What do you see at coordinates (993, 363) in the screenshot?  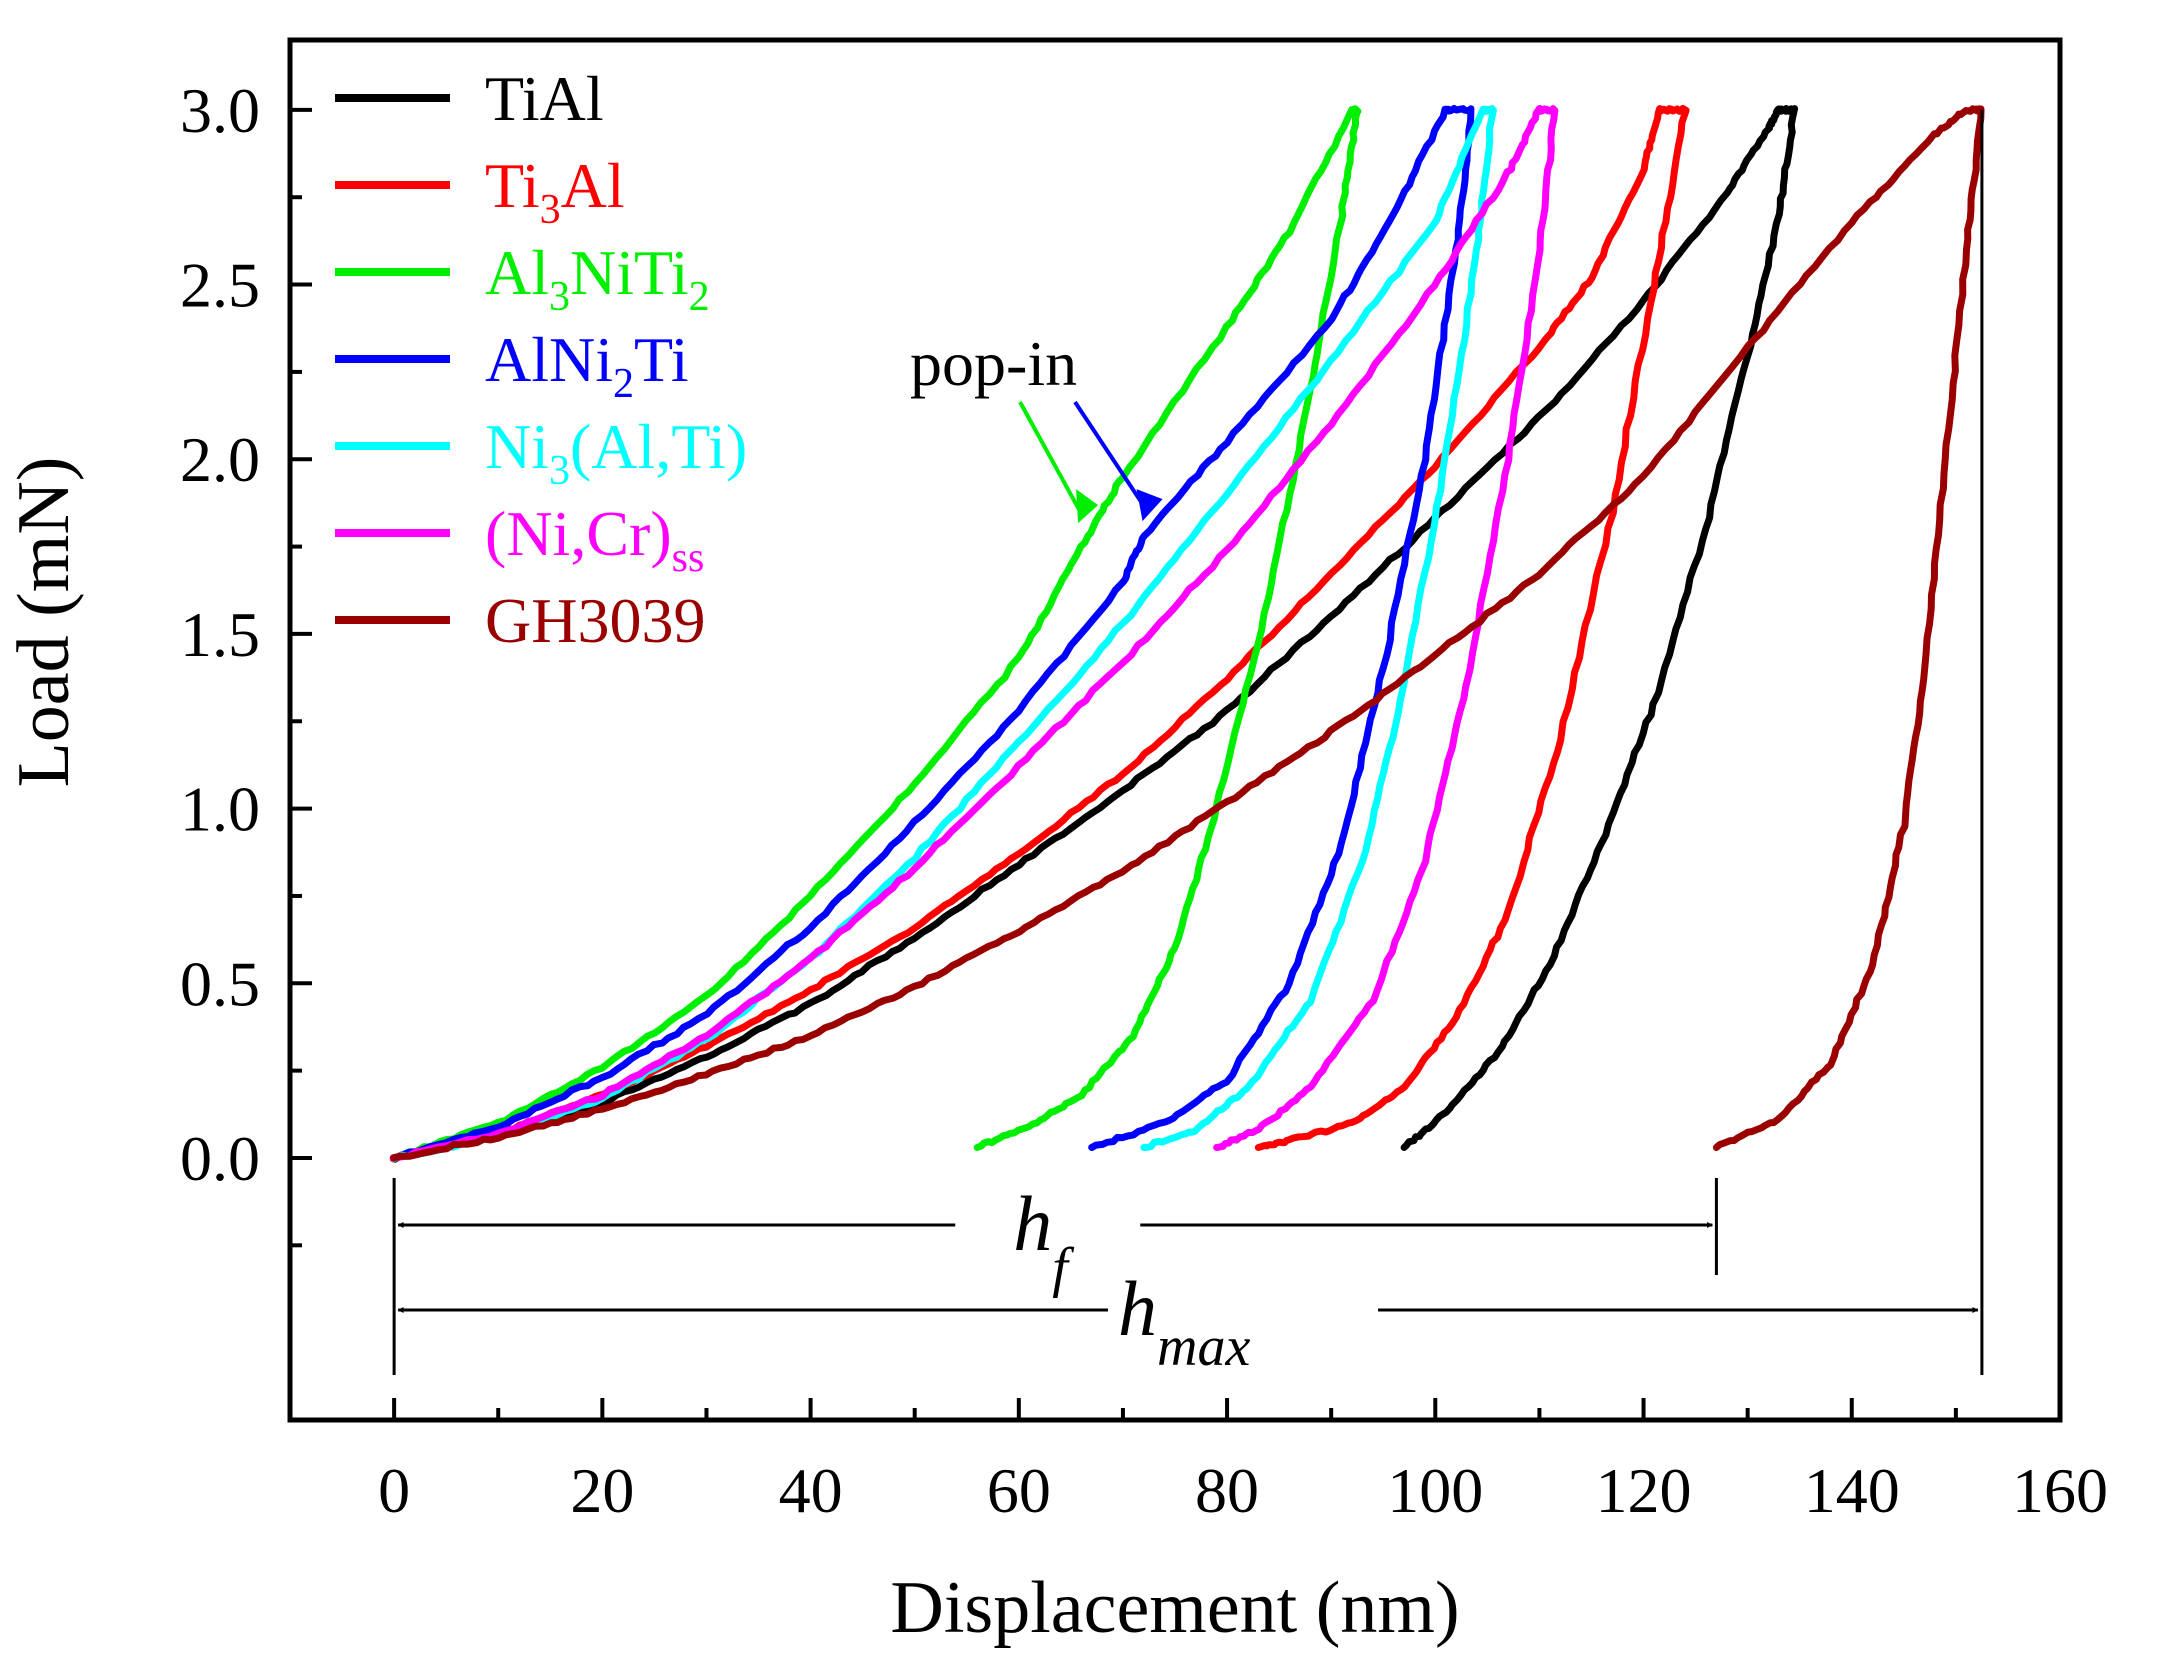 I see `popin-label: pop-in` at bounding box center [993, 363].